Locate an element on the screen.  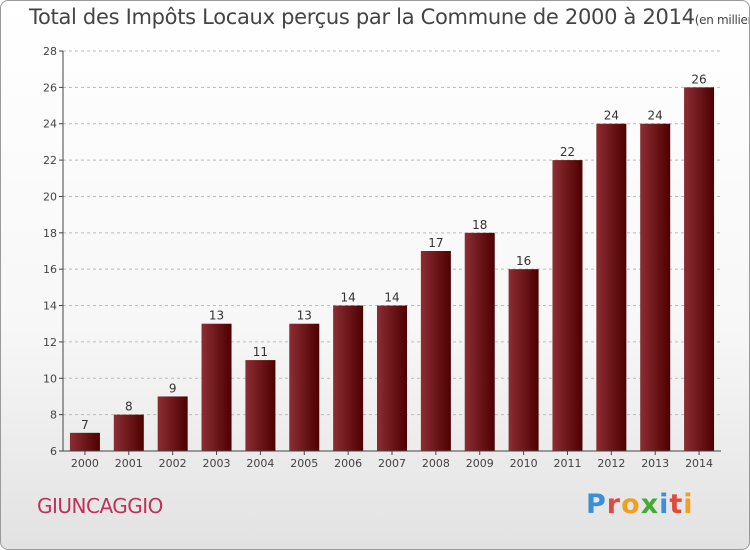
y-tick-label: 6 is located at coordinates (53, 451).